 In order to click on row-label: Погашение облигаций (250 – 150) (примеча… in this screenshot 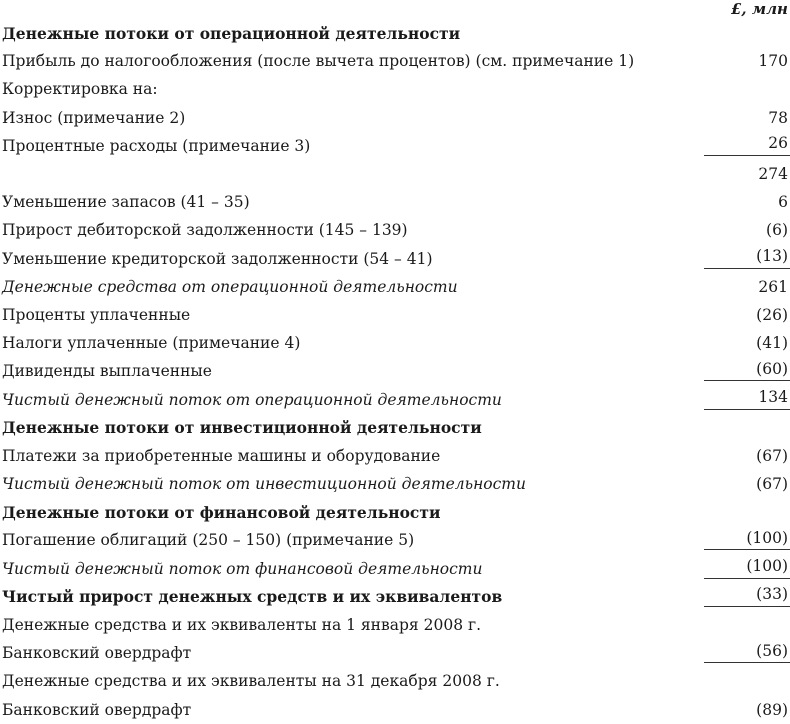, I will do `click(208, 540)`.